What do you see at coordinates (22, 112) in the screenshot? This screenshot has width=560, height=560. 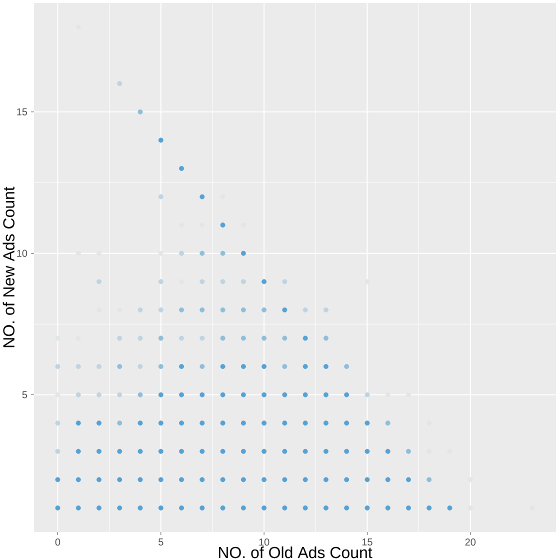 I see `y-tick-label: 15` at bounding box center [22, 112].